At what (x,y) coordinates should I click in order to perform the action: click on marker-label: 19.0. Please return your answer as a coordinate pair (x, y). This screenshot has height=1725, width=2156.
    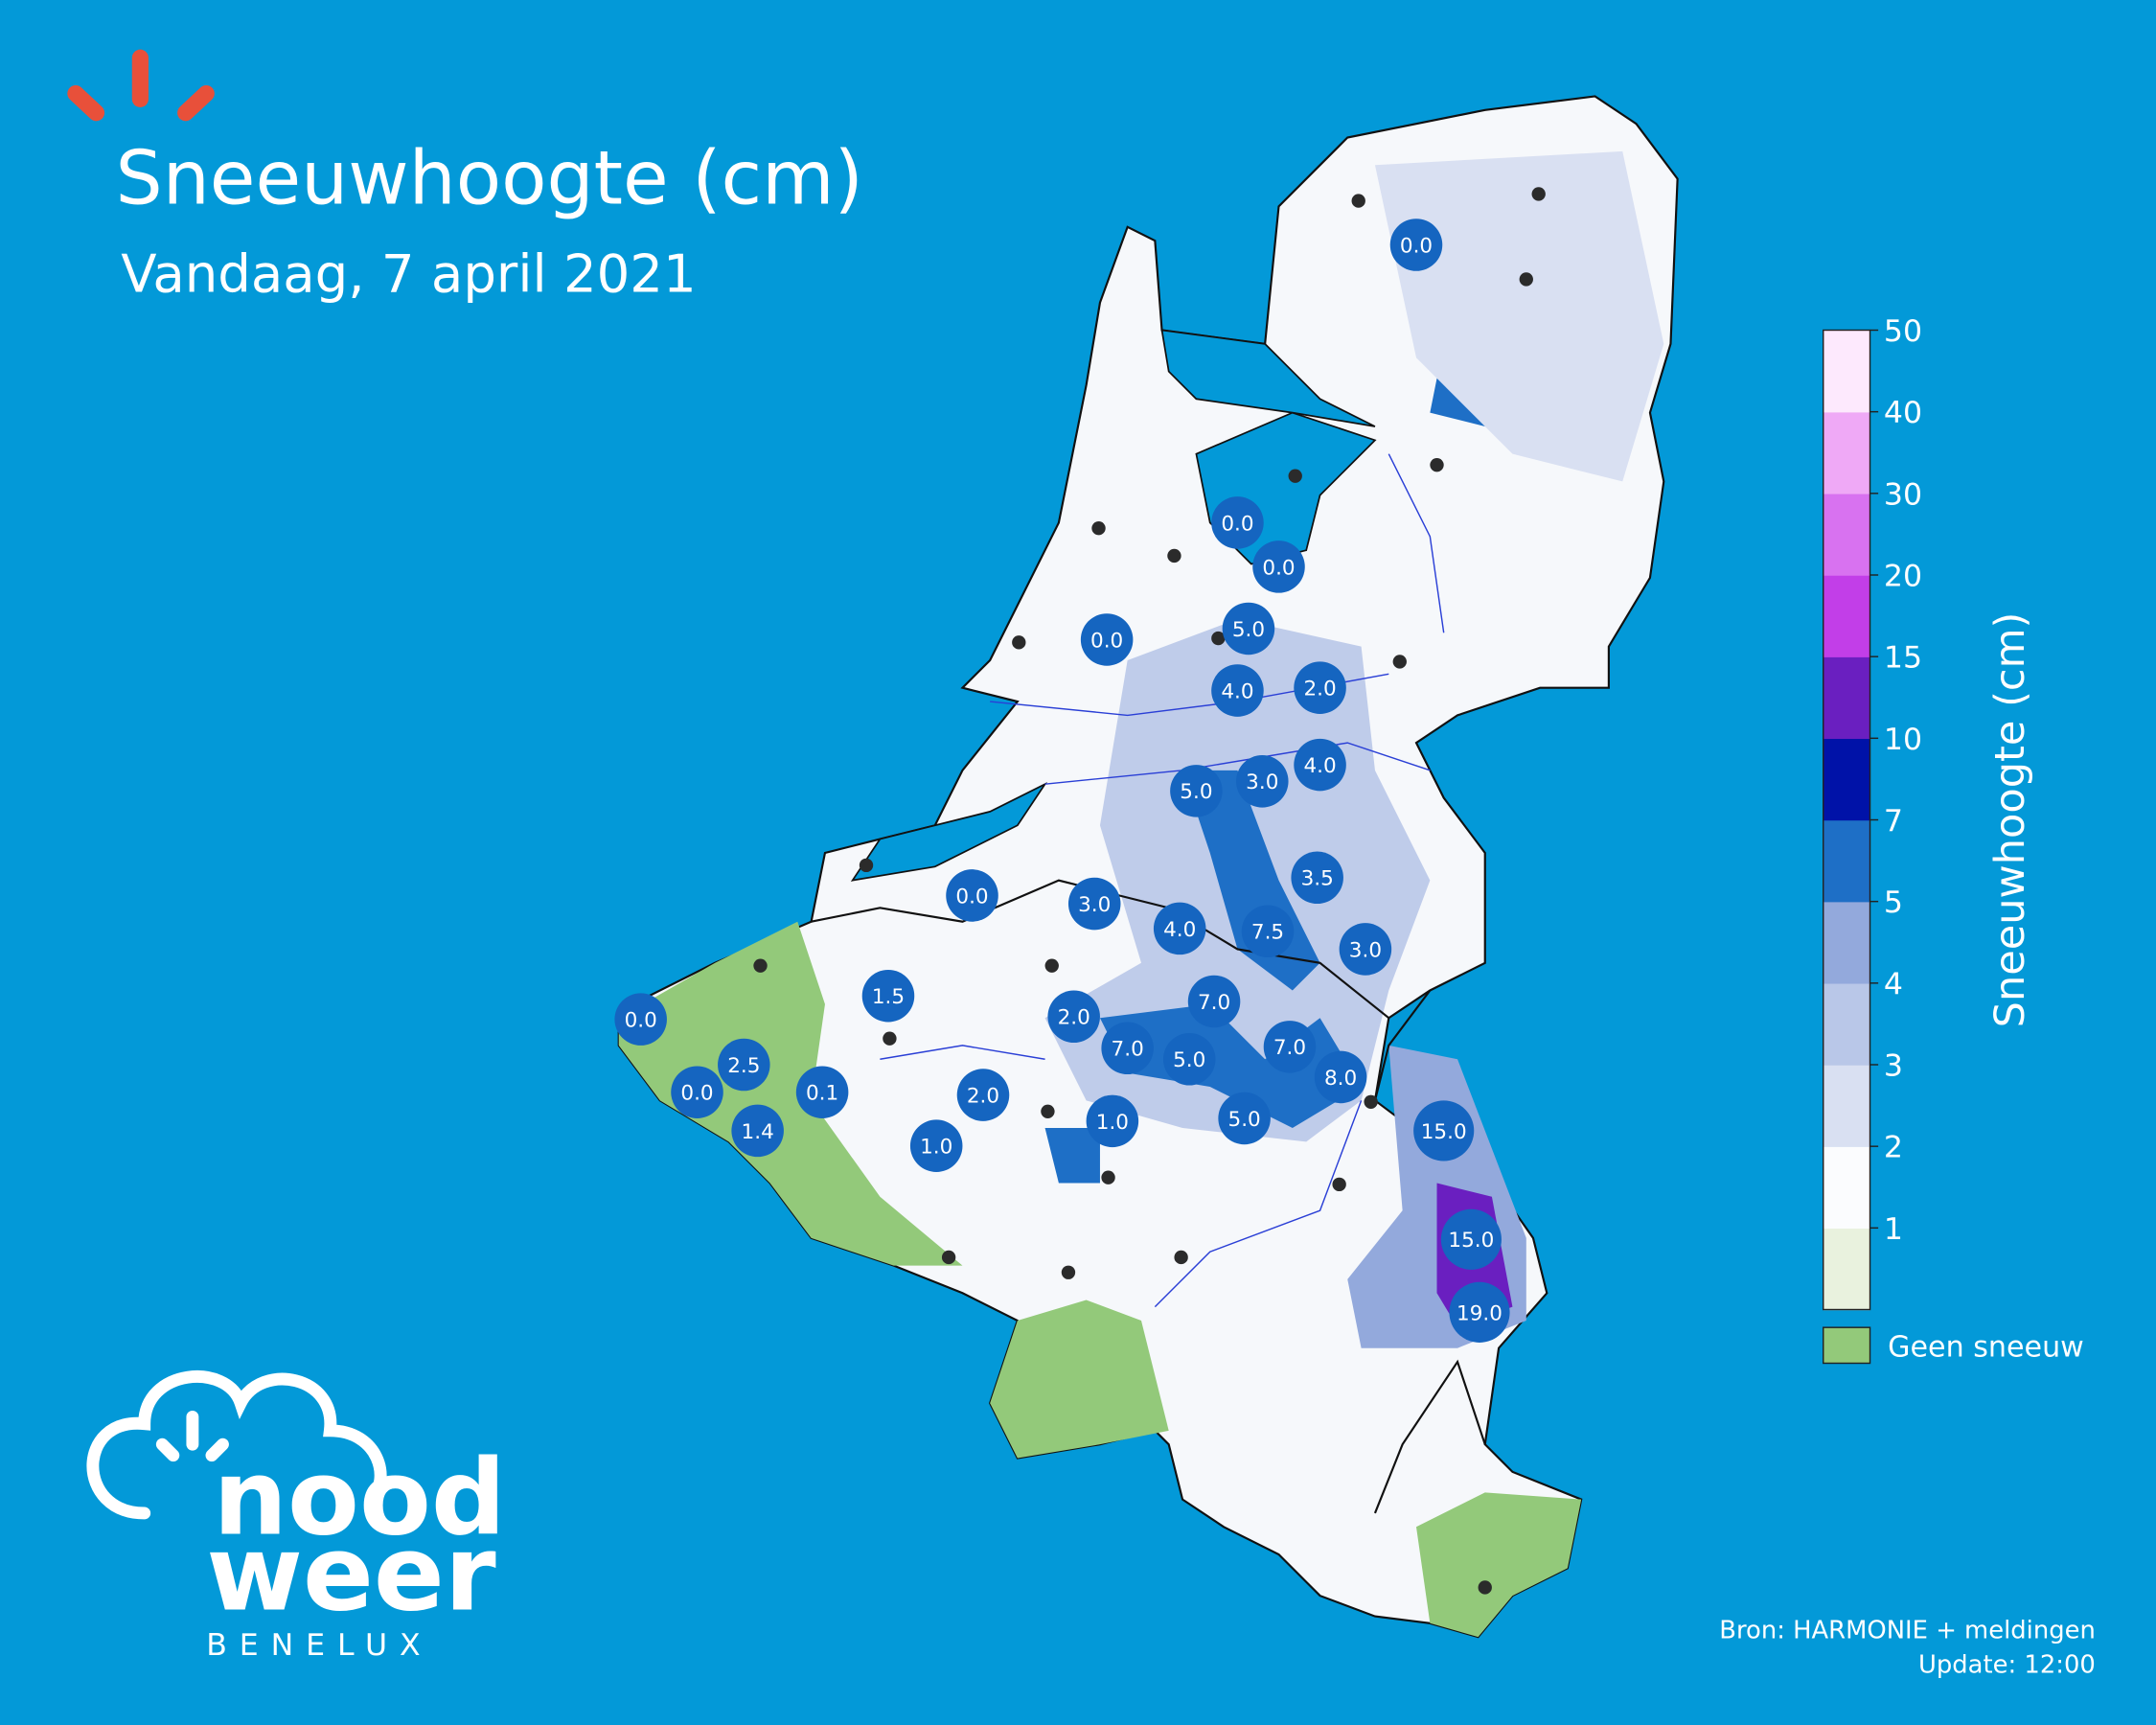
    Looking at the image, I should click on (1479, 1313).